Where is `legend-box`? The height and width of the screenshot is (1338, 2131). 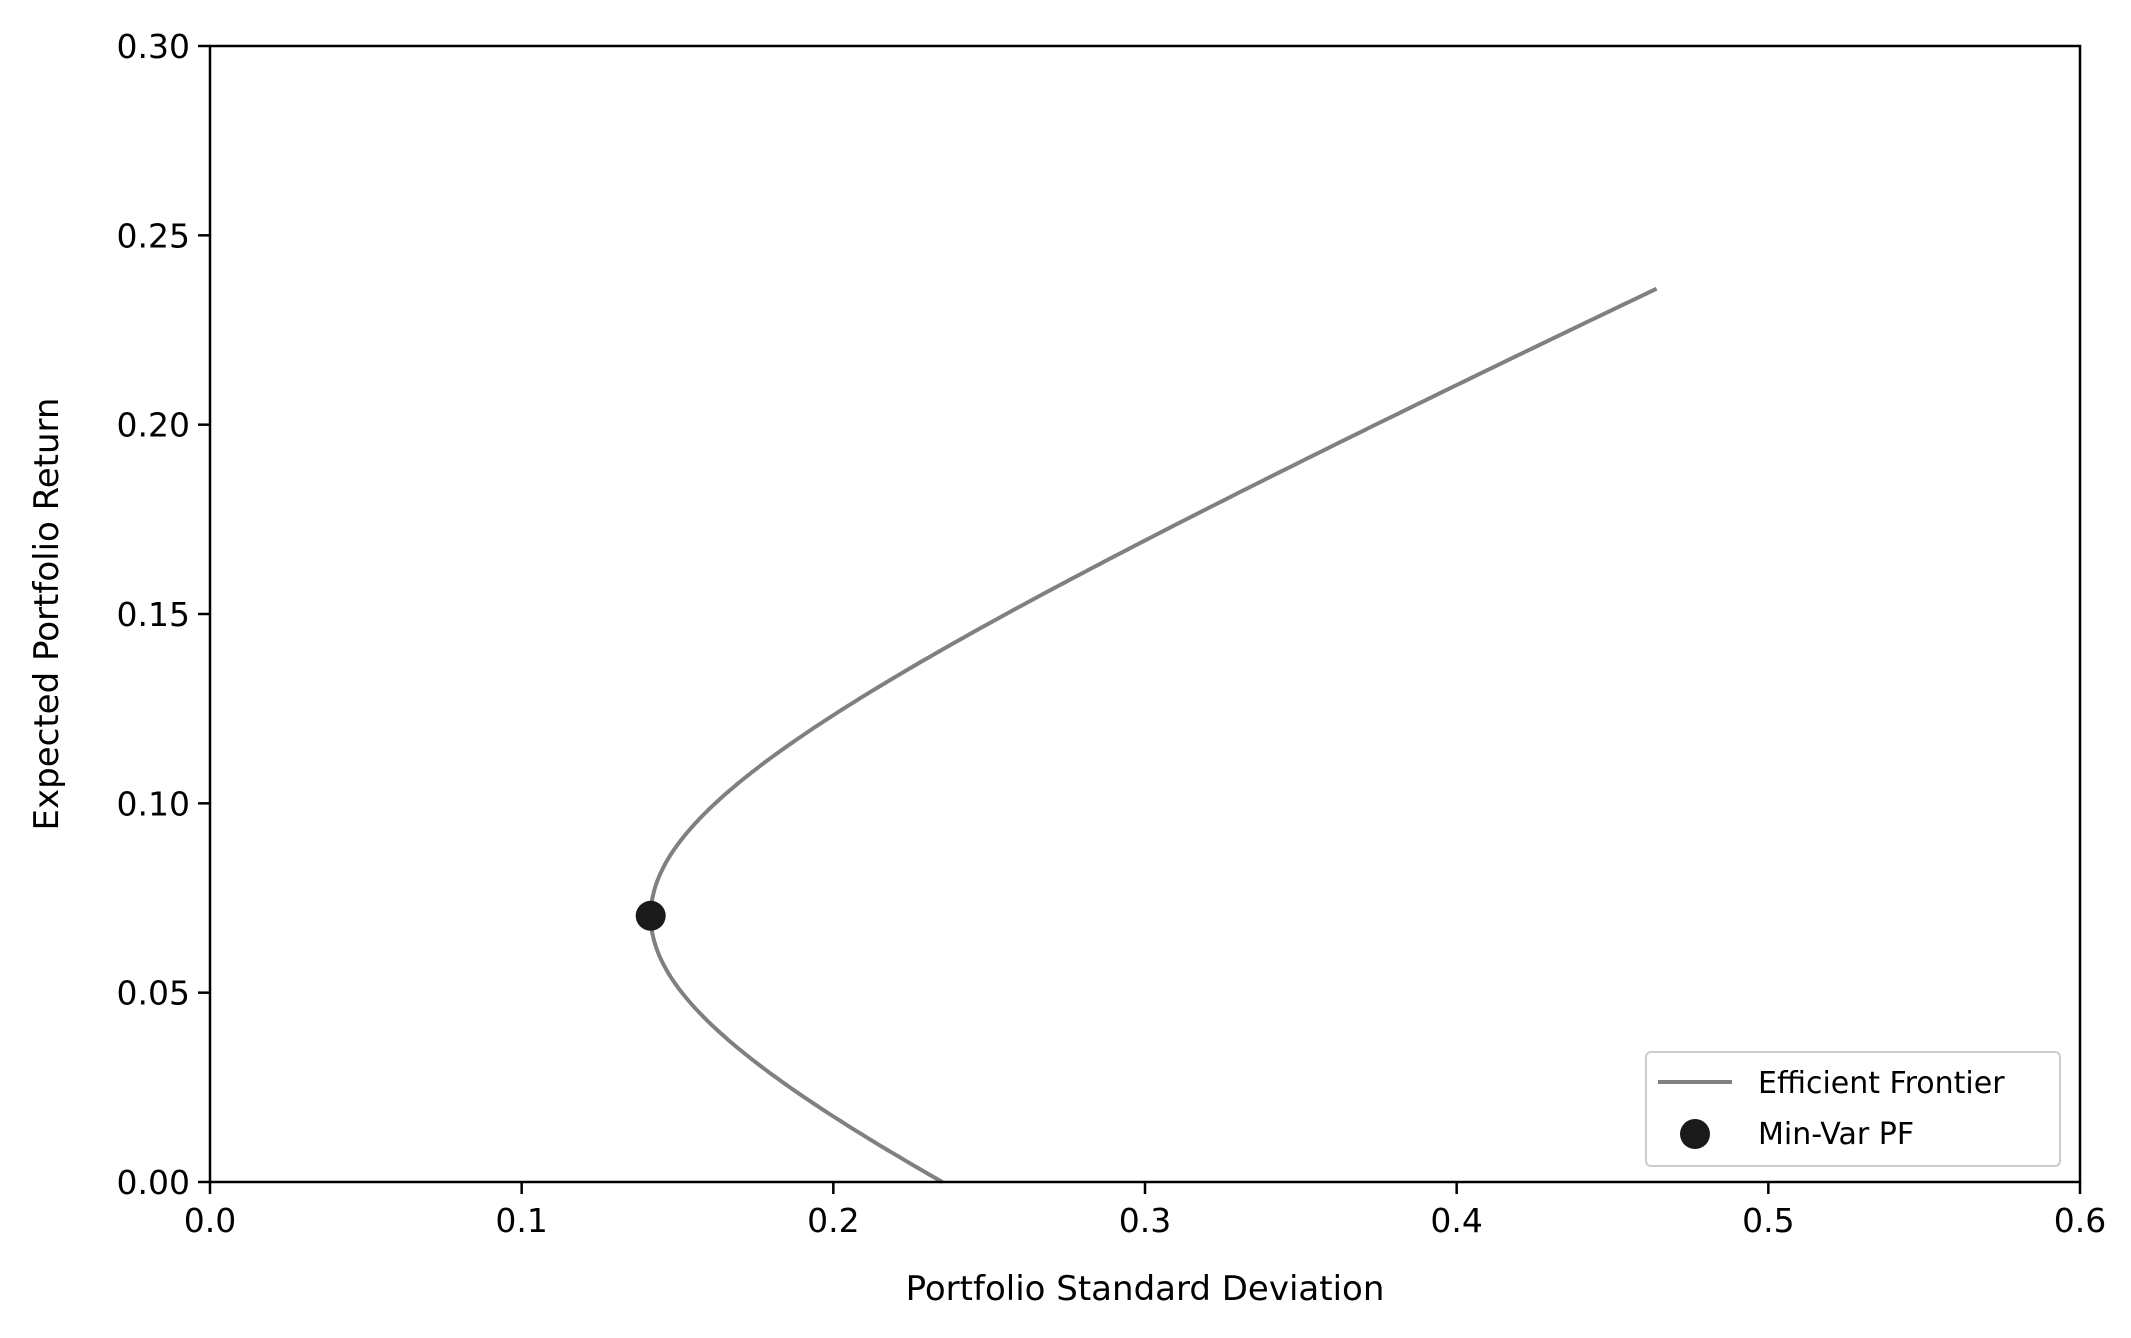 legend-box is located at coordinates (1853, 1109).